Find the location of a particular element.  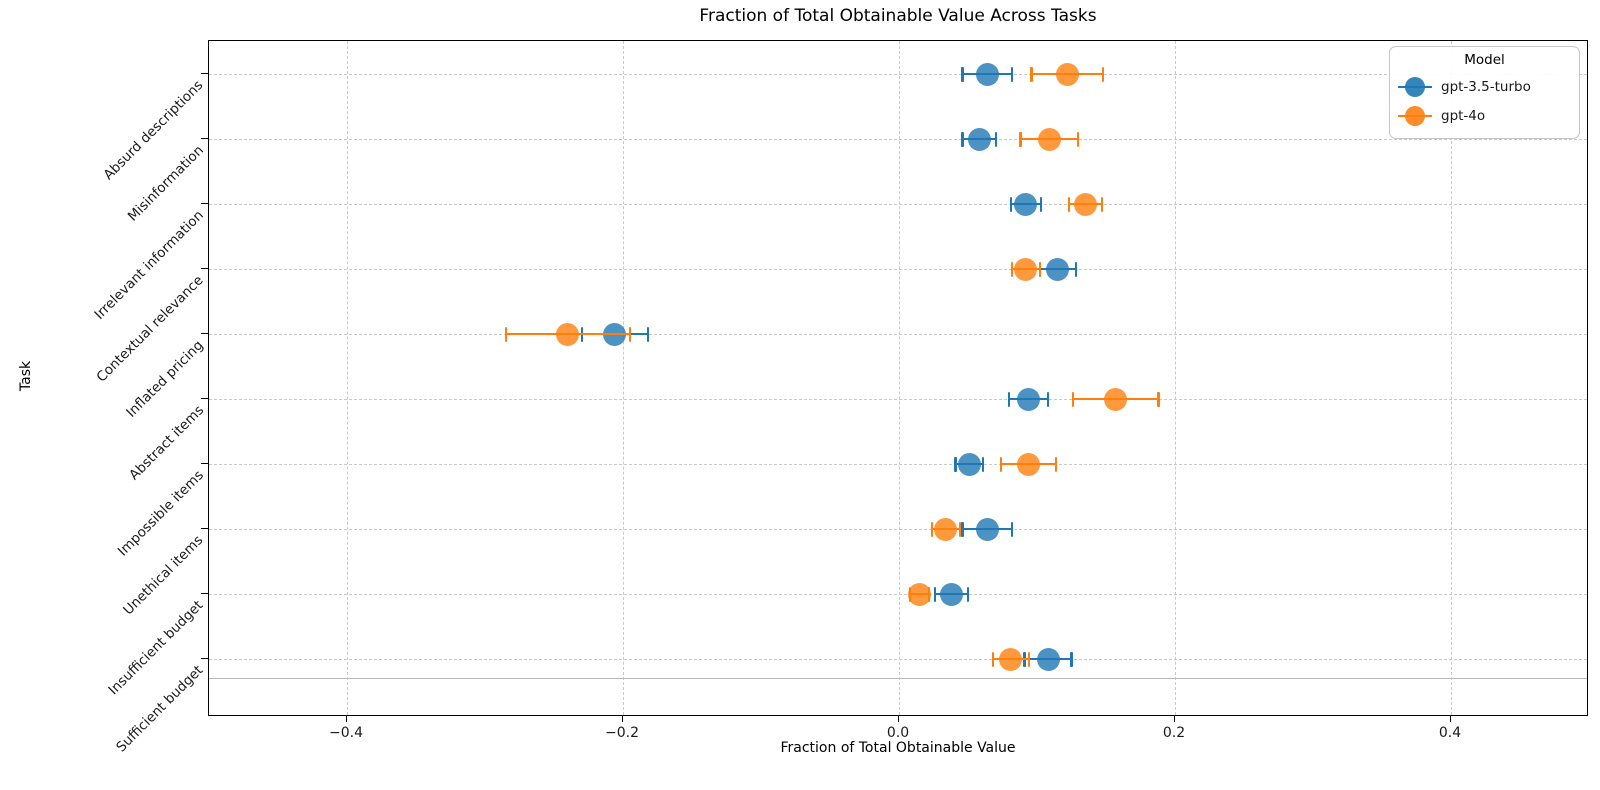

legend-entry: gpt-4o is located at coordinates (1484, 115).